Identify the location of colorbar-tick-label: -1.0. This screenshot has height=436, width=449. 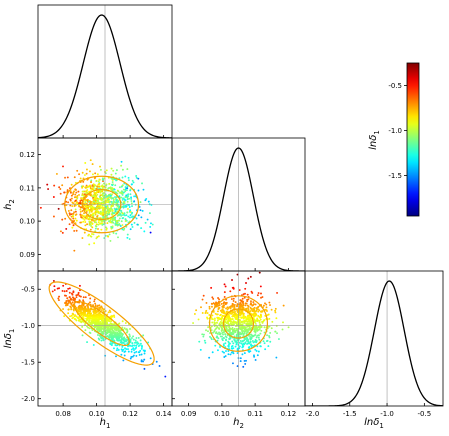
(395, 131).